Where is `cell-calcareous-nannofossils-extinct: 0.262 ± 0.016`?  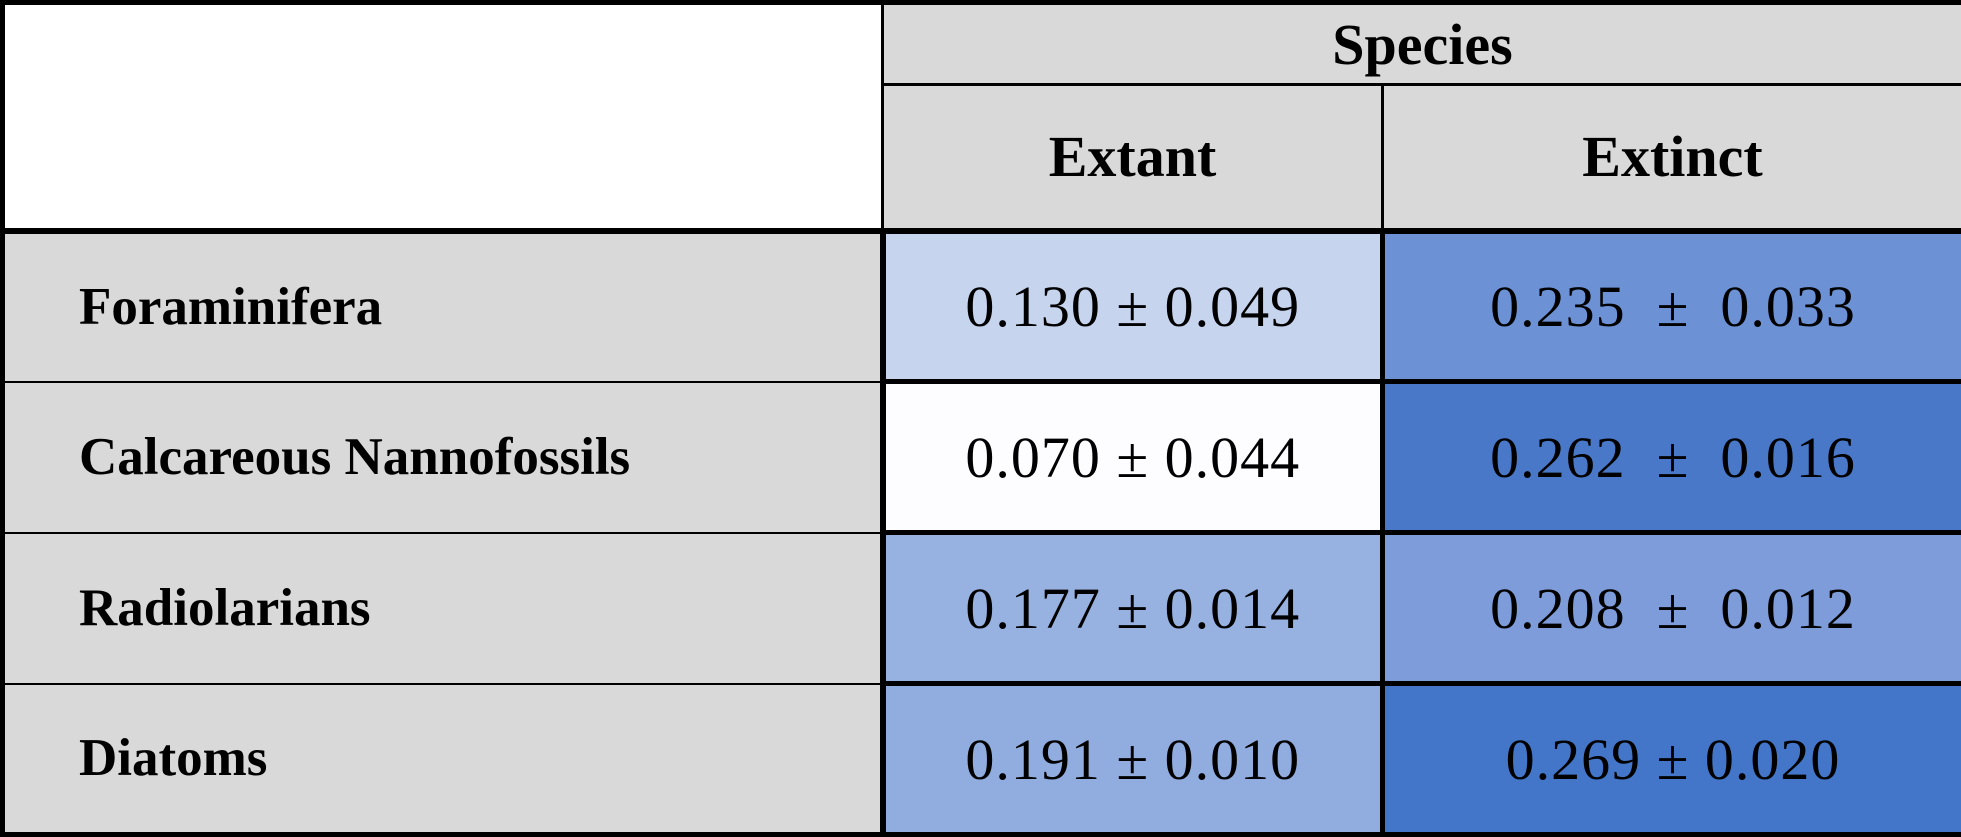
cell-calcareous-nannofossils-extinct: 0.262 ± 0.016 is located at coordinates (1670, 457).